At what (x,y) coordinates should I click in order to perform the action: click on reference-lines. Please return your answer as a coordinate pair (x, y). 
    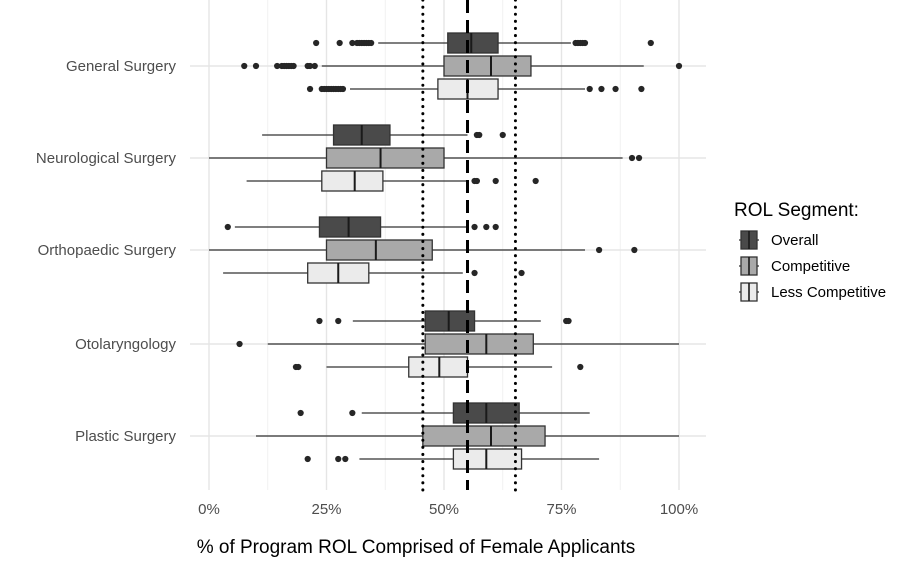
    Looking at the image, I should click on (469, 246).